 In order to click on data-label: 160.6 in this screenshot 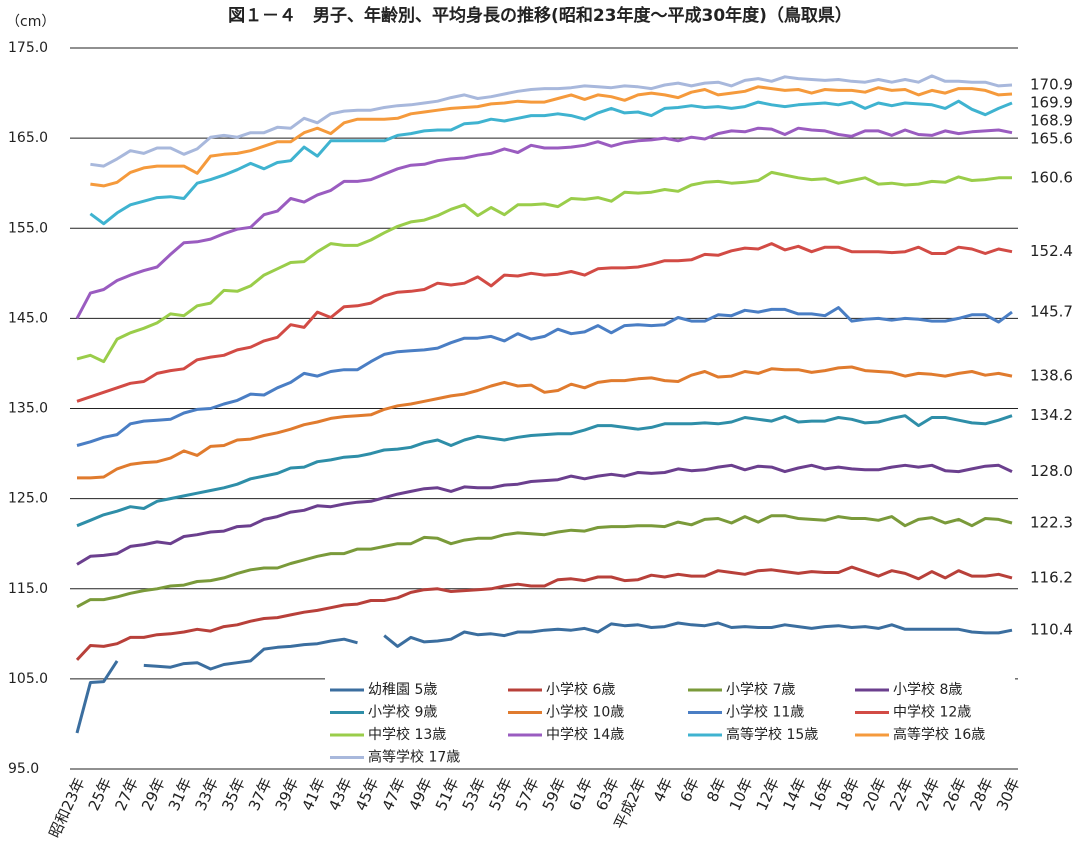, I will do `click(1051, 177)`.